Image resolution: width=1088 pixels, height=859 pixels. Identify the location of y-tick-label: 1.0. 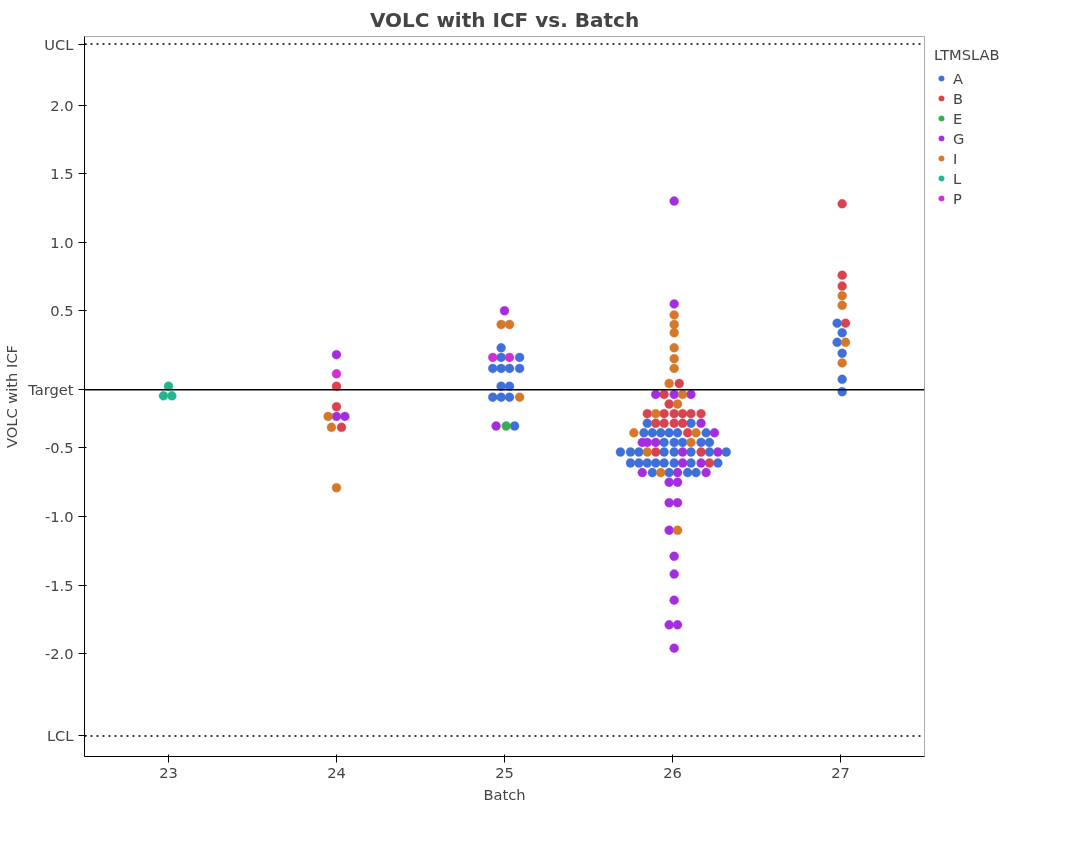
(62, 242).